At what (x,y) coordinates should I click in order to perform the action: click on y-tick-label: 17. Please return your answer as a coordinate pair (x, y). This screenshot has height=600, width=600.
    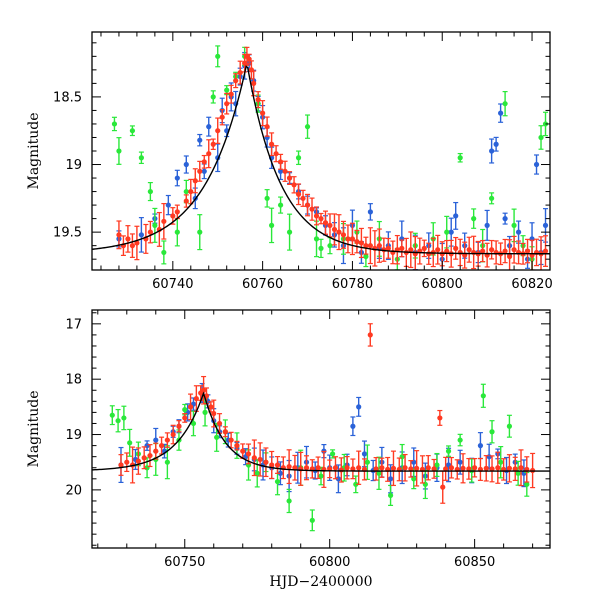
    Looking at the image, I should click on (73, 324).